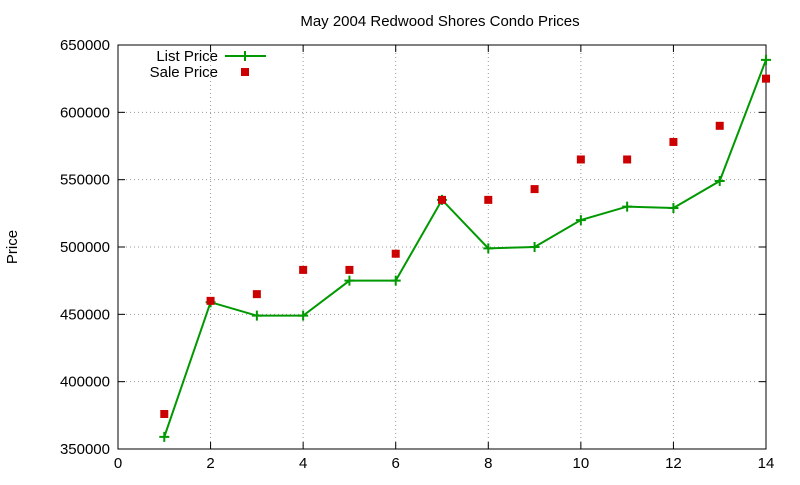 The image size is (800, 485). I want to click on x-tick-label: 6, so click(396, 463).